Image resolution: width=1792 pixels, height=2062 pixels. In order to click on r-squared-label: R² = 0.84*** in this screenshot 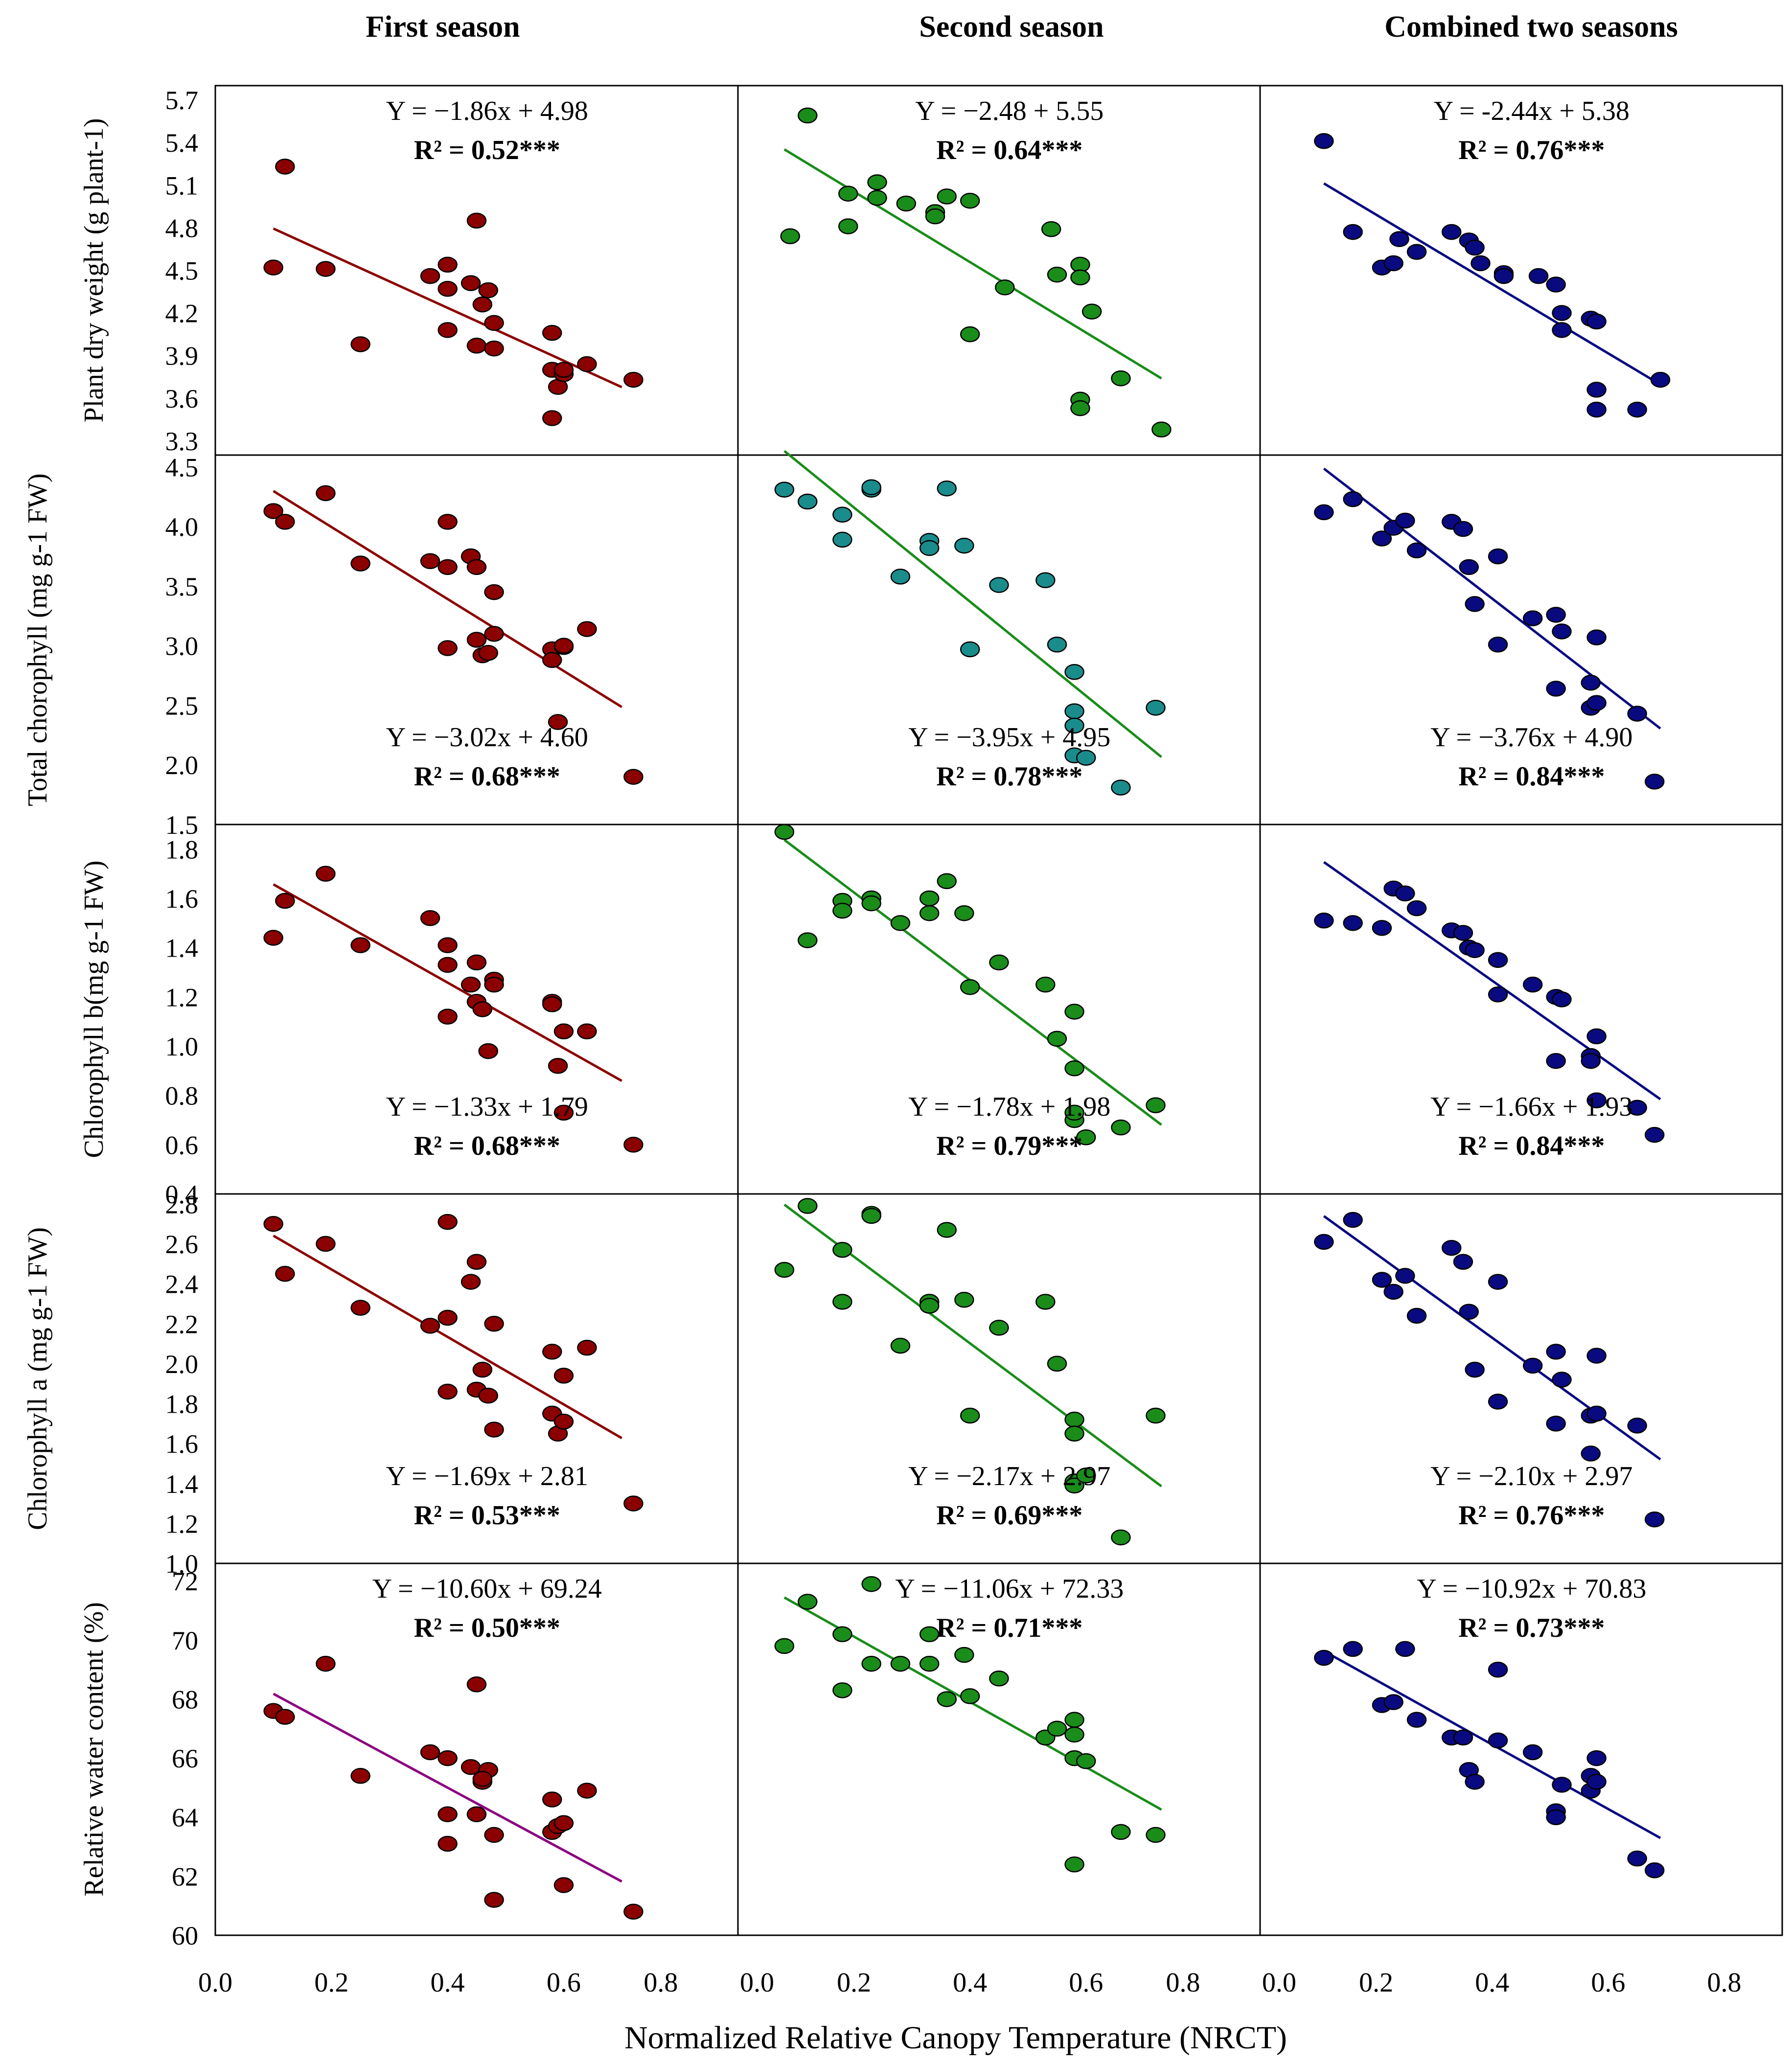, I will do `click(1531, 1146)`.